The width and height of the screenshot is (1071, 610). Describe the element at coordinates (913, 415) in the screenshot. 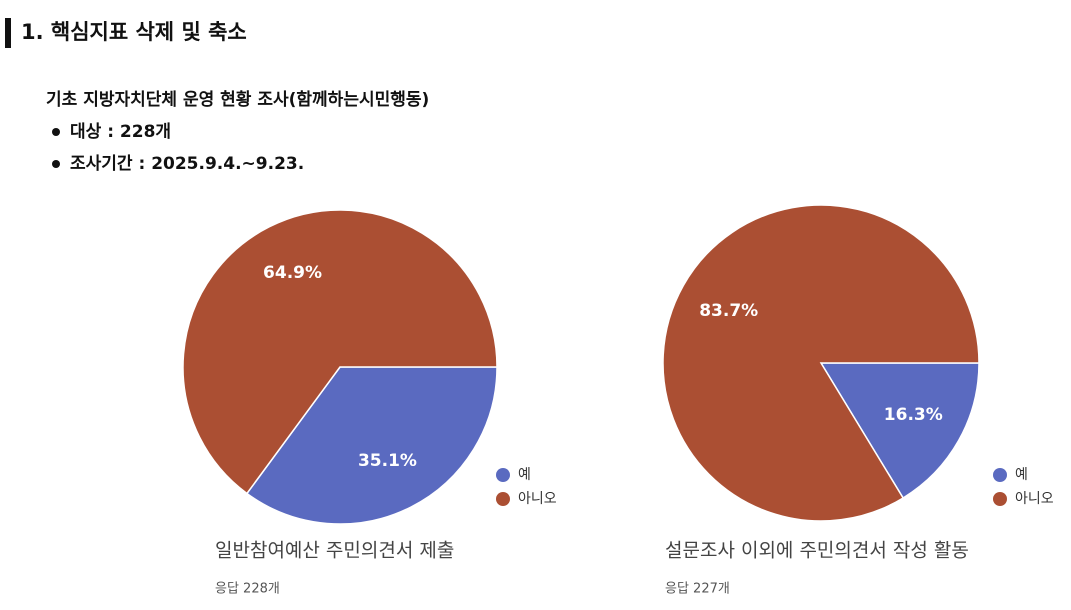

I see `slice-label: 16.3%` at that location.